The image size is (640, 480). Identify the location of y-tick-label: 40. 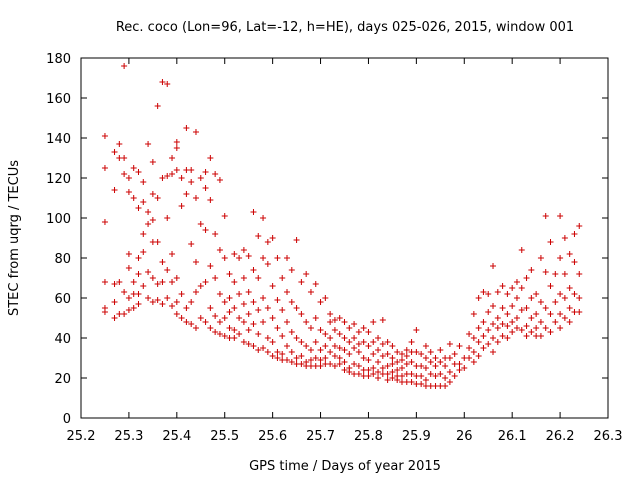
(62, 339).